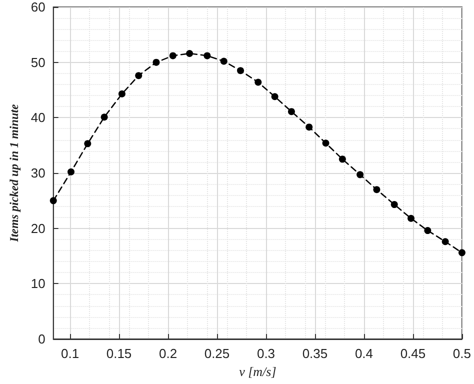  Describe the element at coordinates (413, 353) in the screenshot. I see `x-tick-label: 0.45` at that location.